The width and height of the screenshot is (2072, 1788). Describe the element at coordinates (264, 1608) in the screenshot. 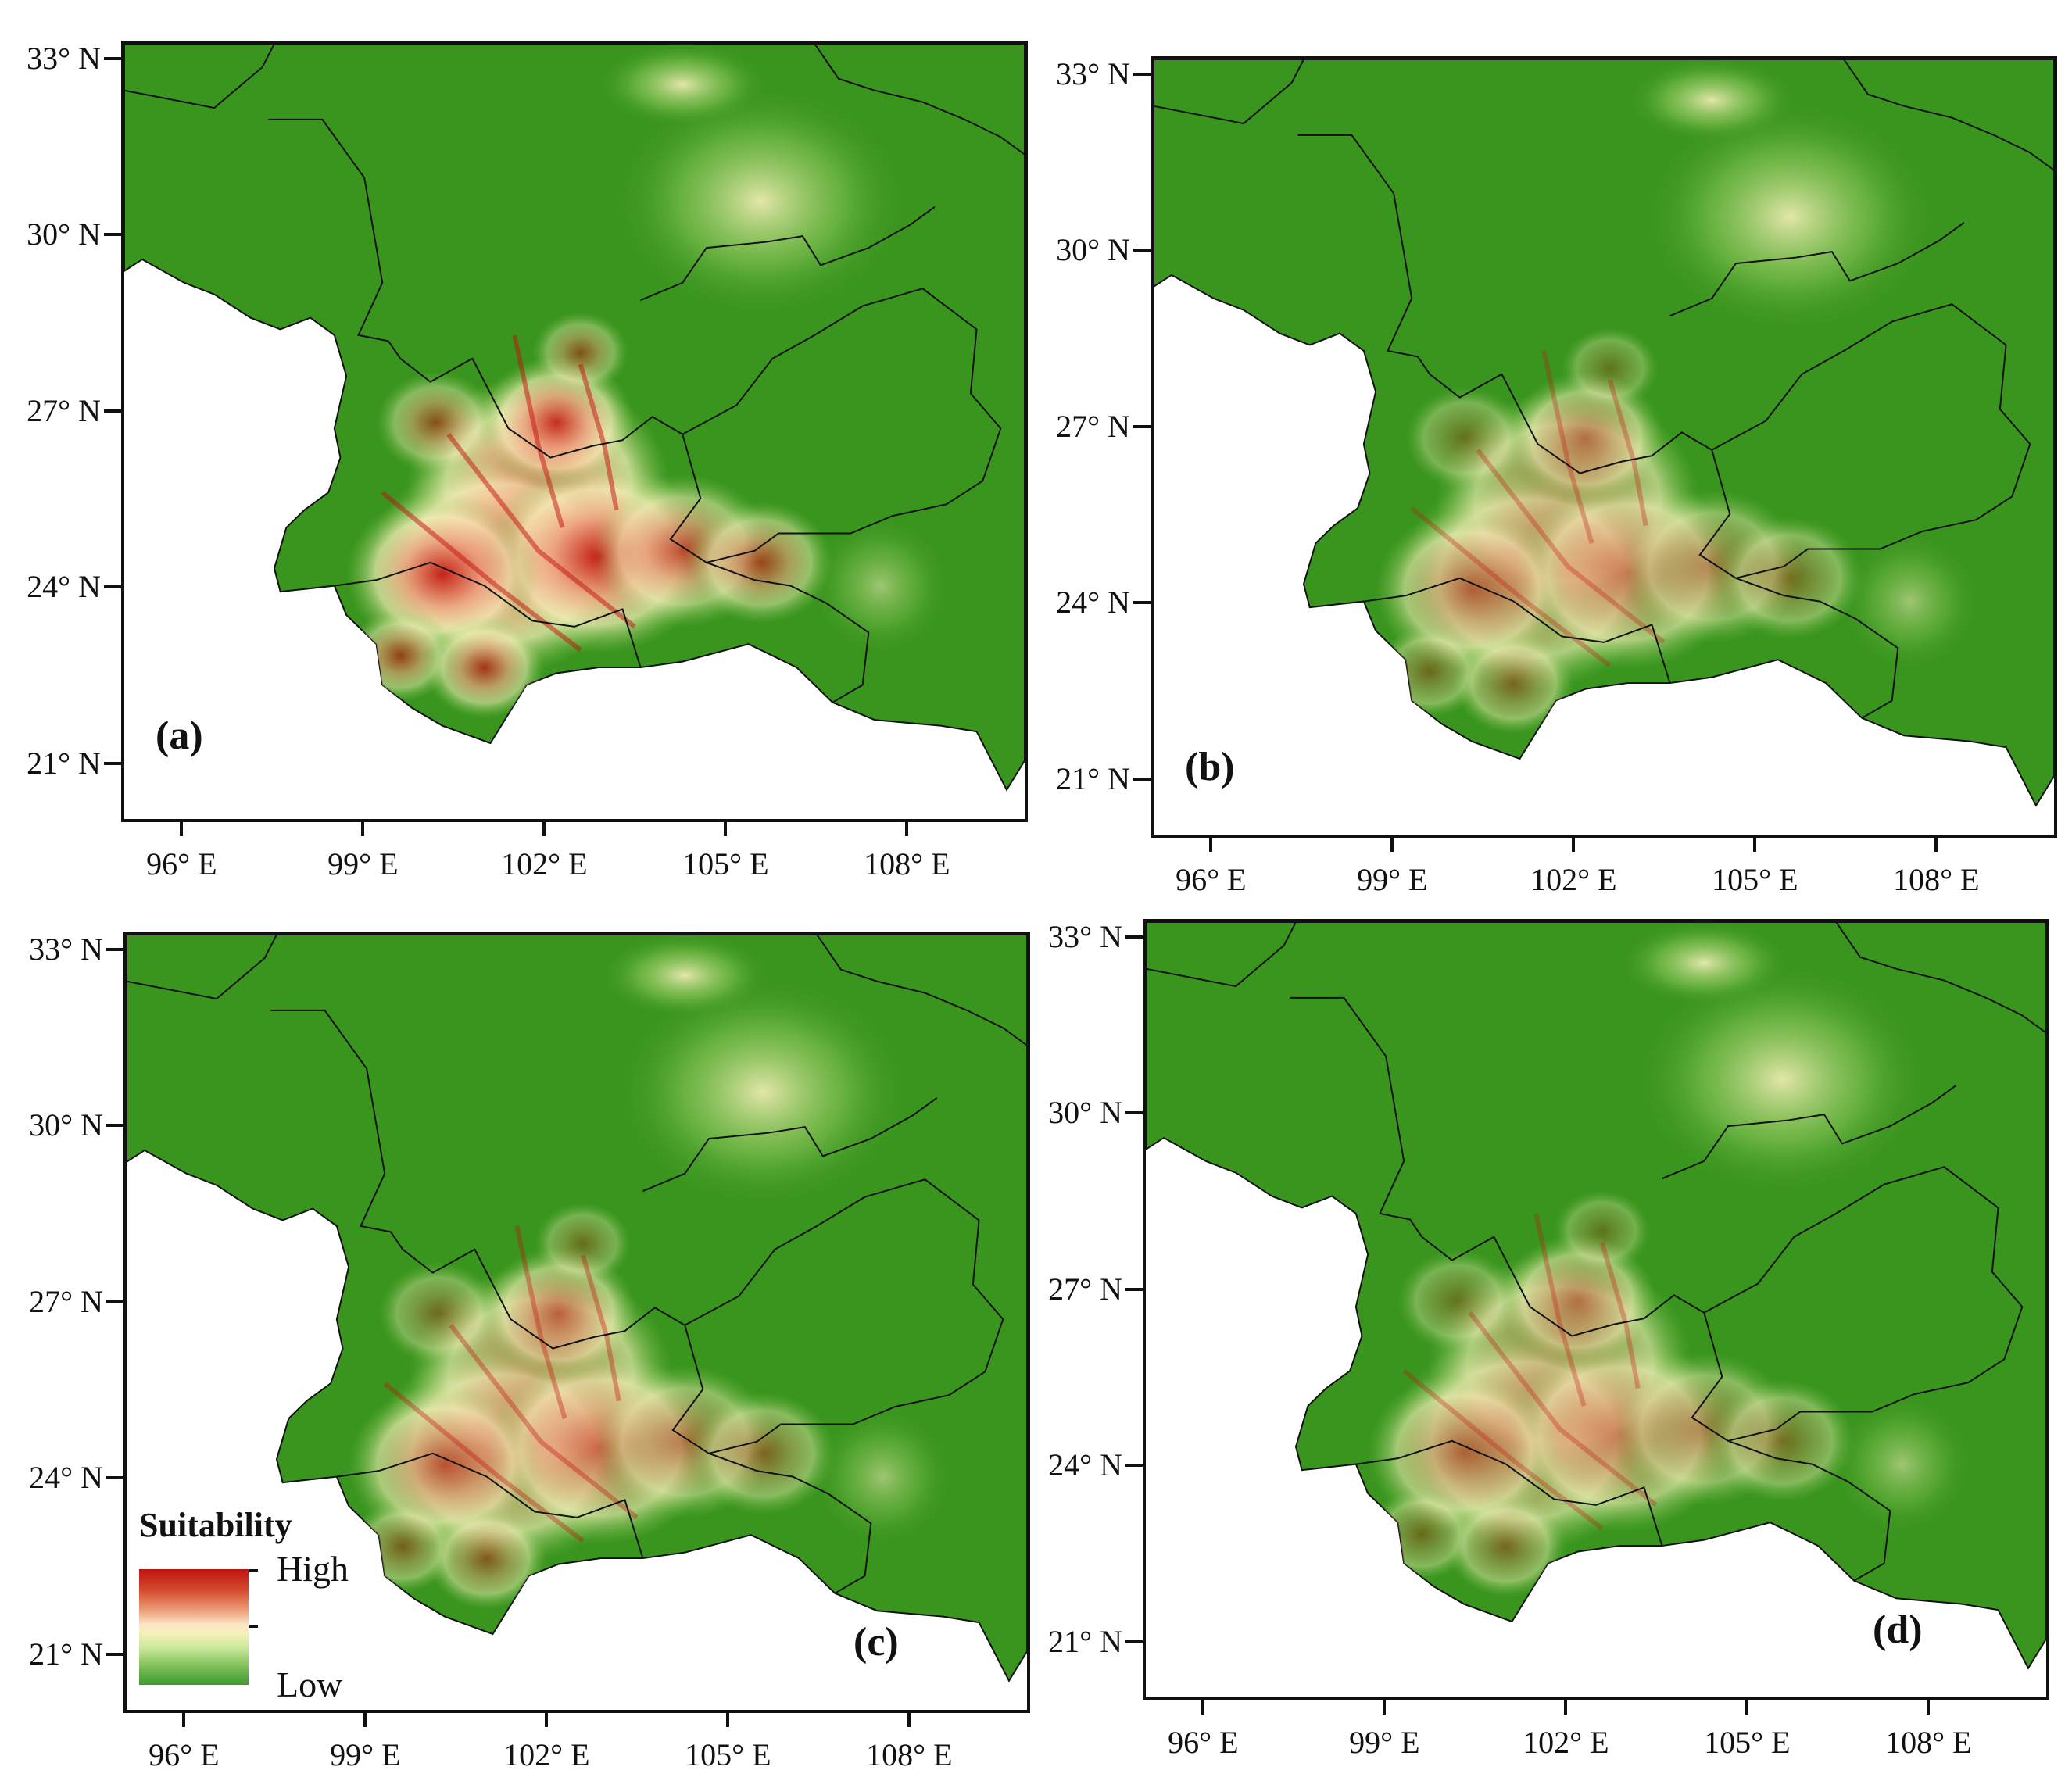

I see `suitability-legend: Suitability High Low` at that location.